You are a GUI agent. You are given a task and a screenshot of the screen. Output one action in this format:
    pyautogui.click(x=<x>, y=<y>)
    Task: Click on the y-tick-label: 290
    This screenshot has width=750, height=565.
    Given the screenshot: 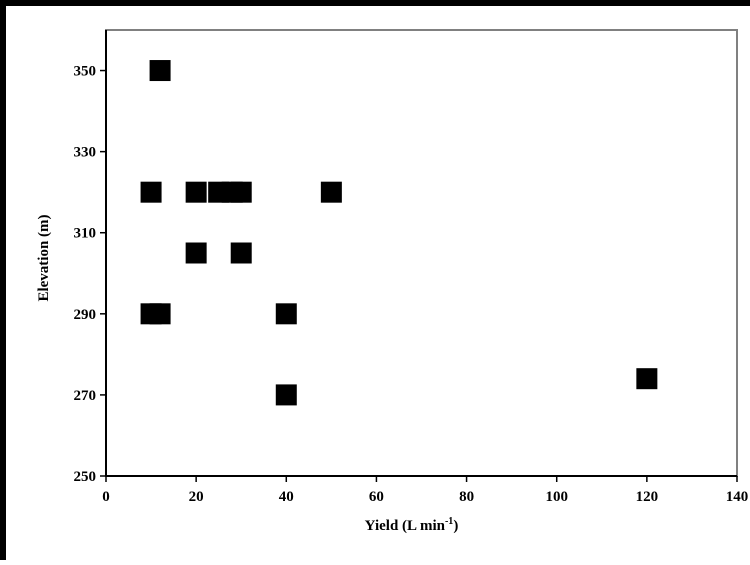 What is the action you would take?
    pyautogui.click(x=85, y=315)
    